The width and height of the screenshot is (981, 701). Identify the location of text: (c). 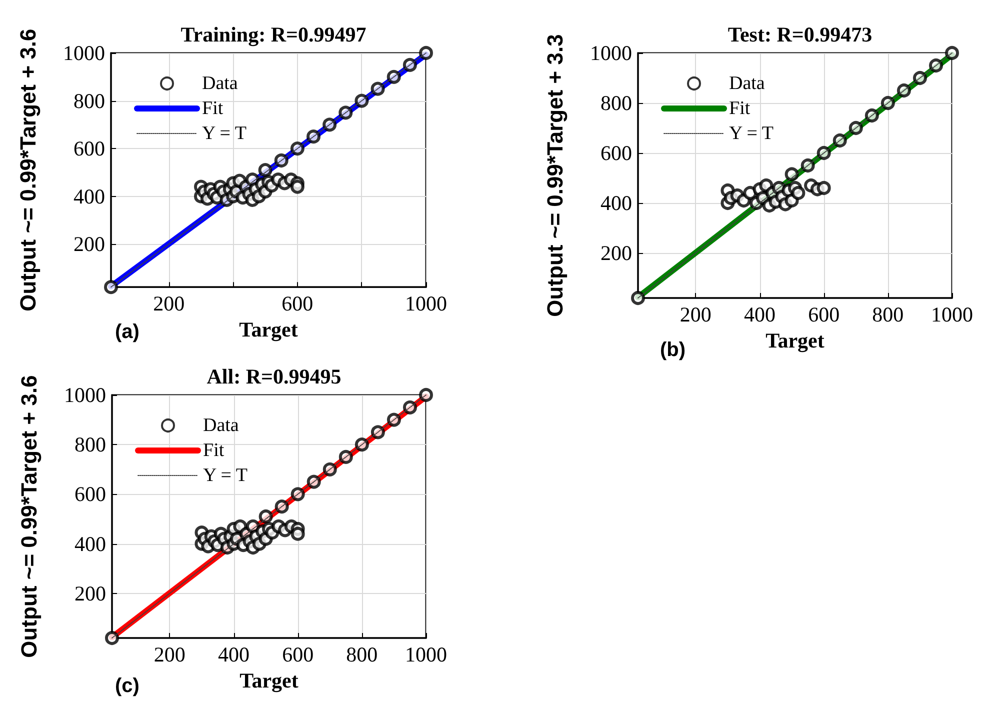
(127, 686).